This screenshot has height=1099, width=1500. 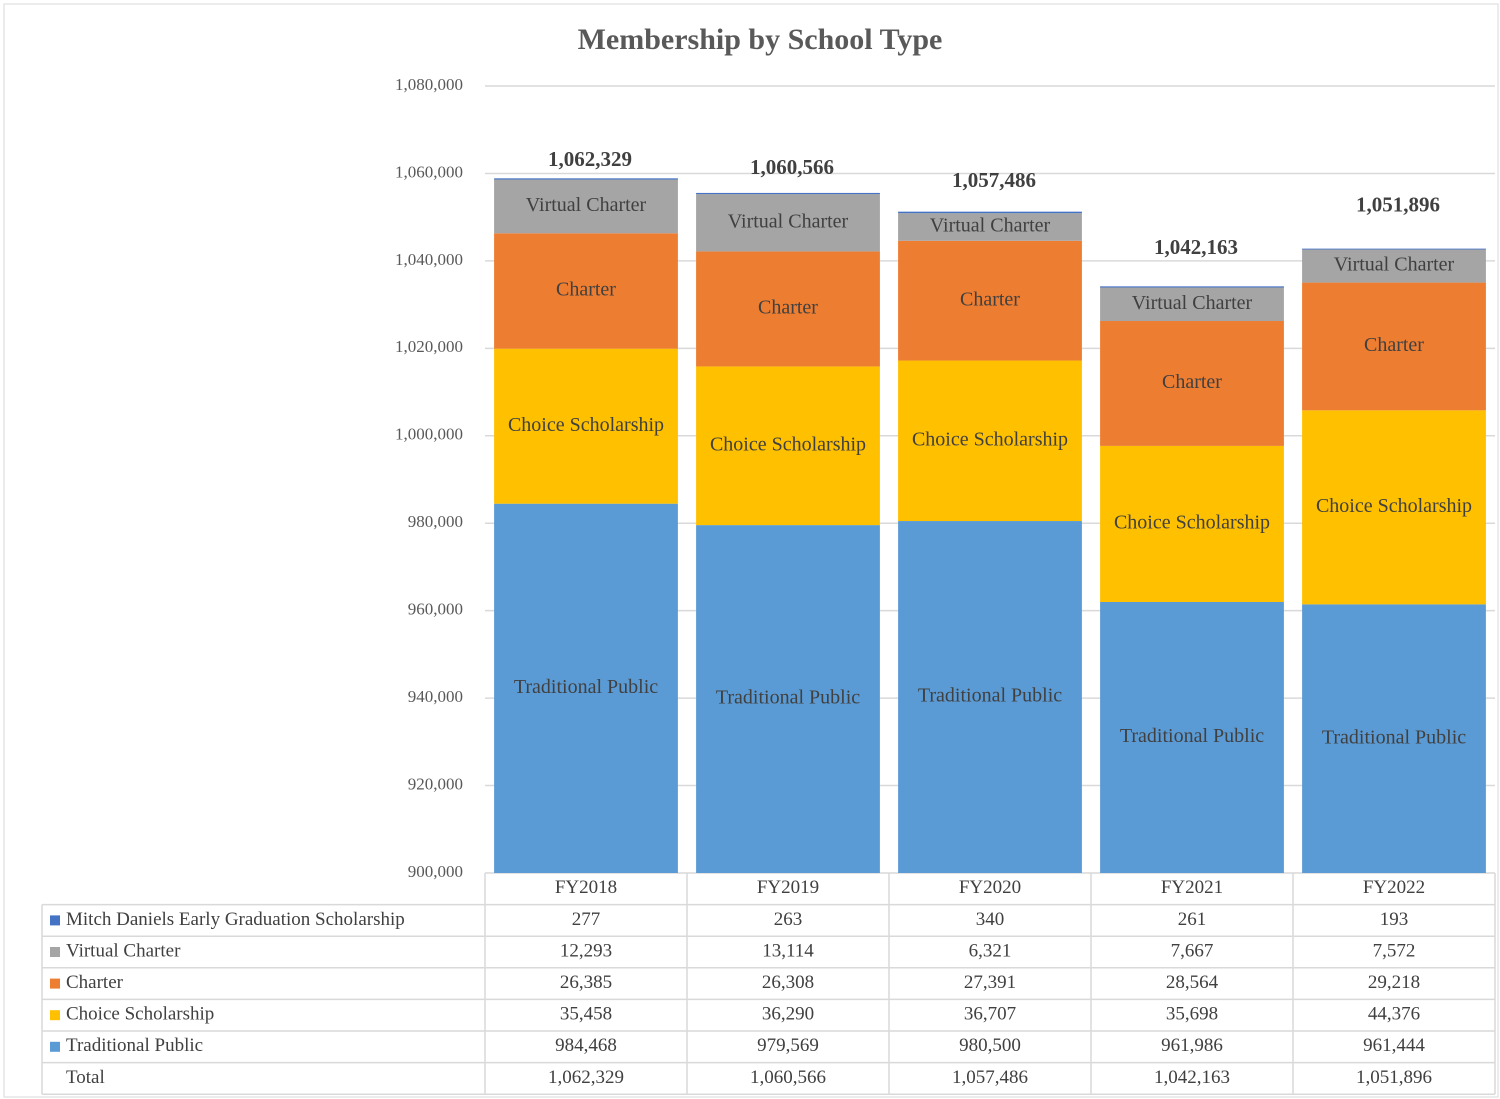 I want to click on table-cell: 1,062,329, so click(x=586, y=1077).